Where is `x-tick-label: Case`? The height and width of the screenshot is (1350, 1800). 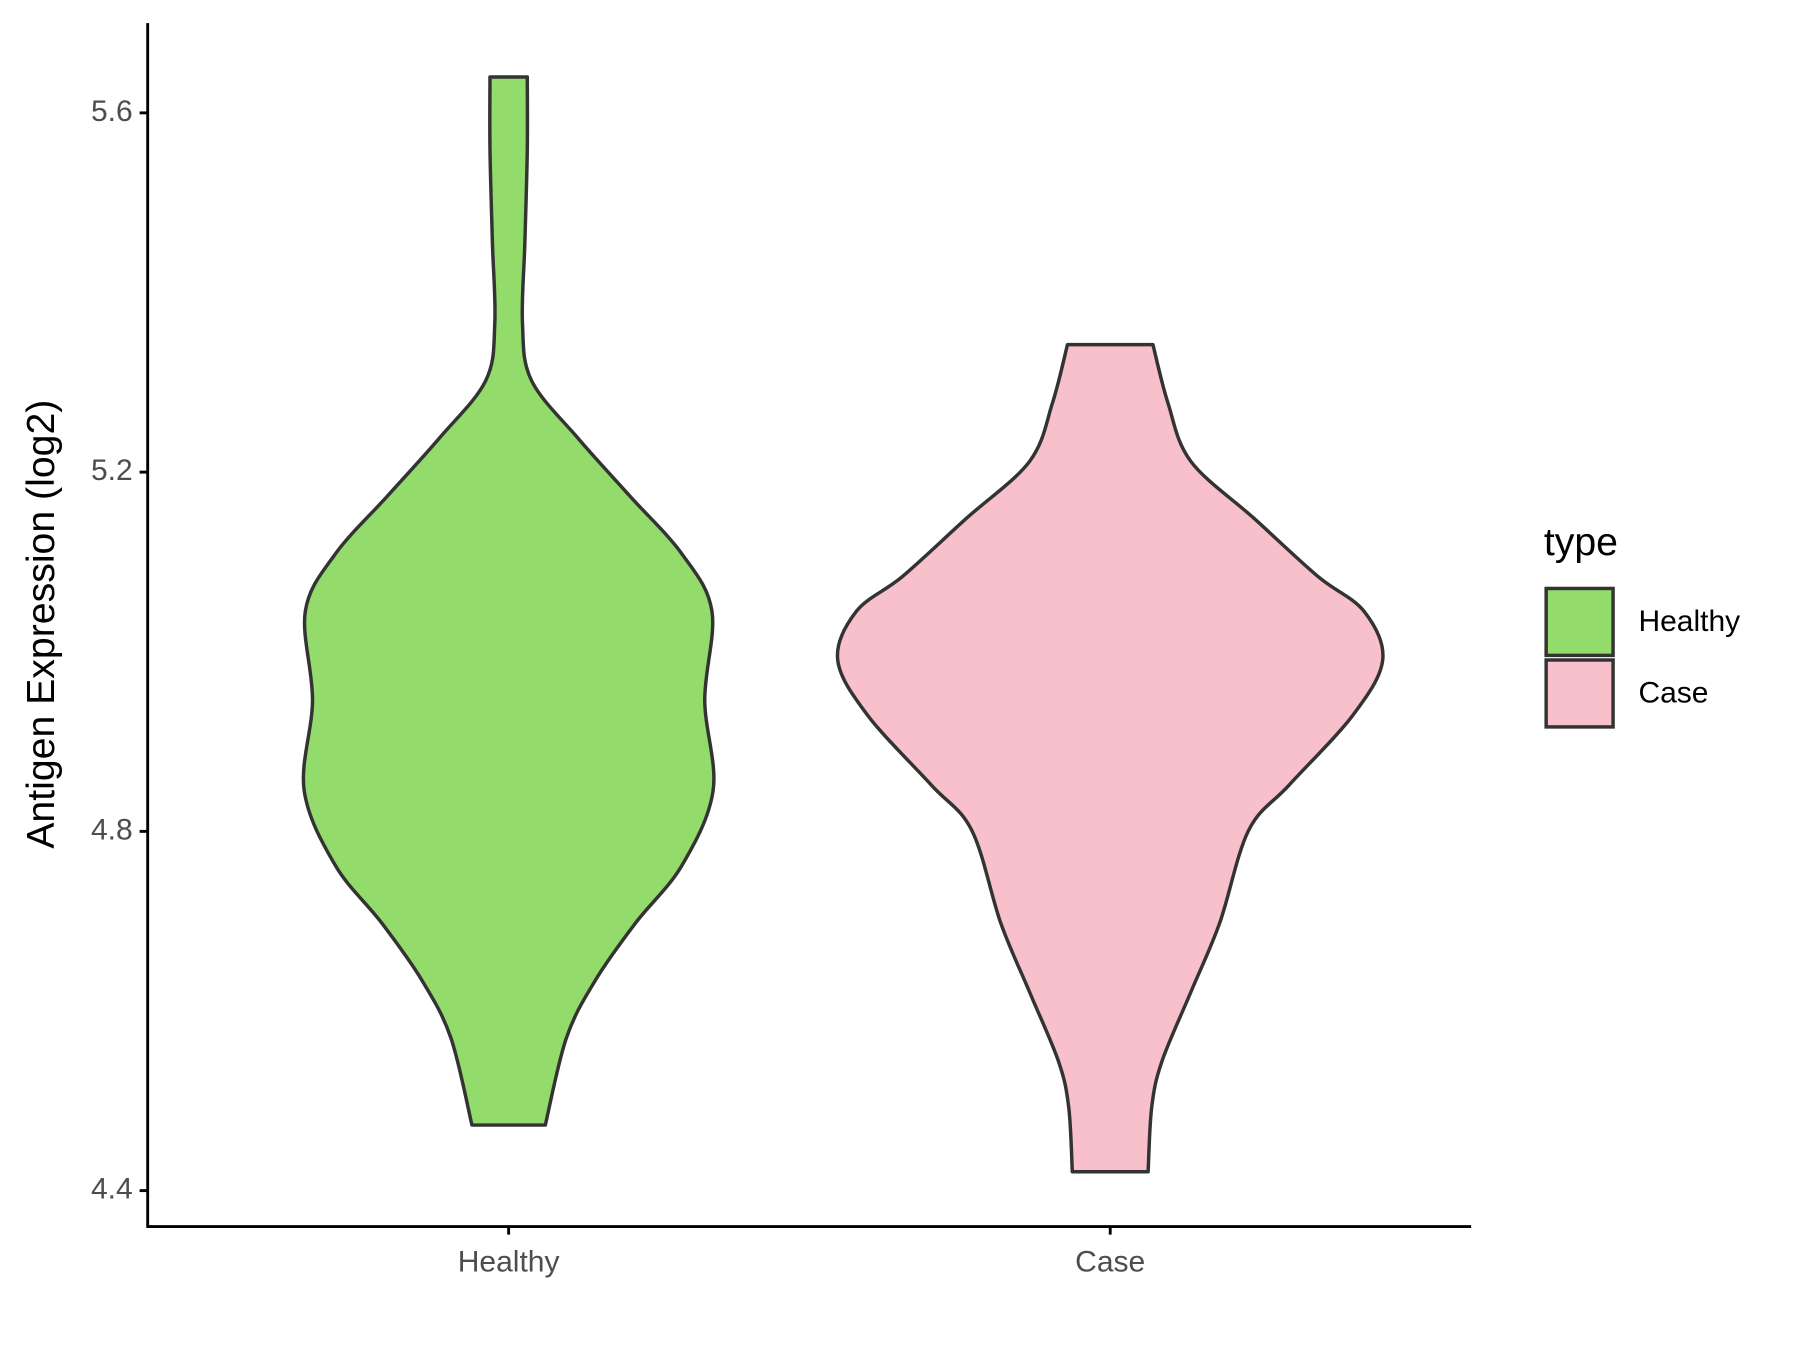
x-tick-label: Case is located at coordinates (1110, 1261).